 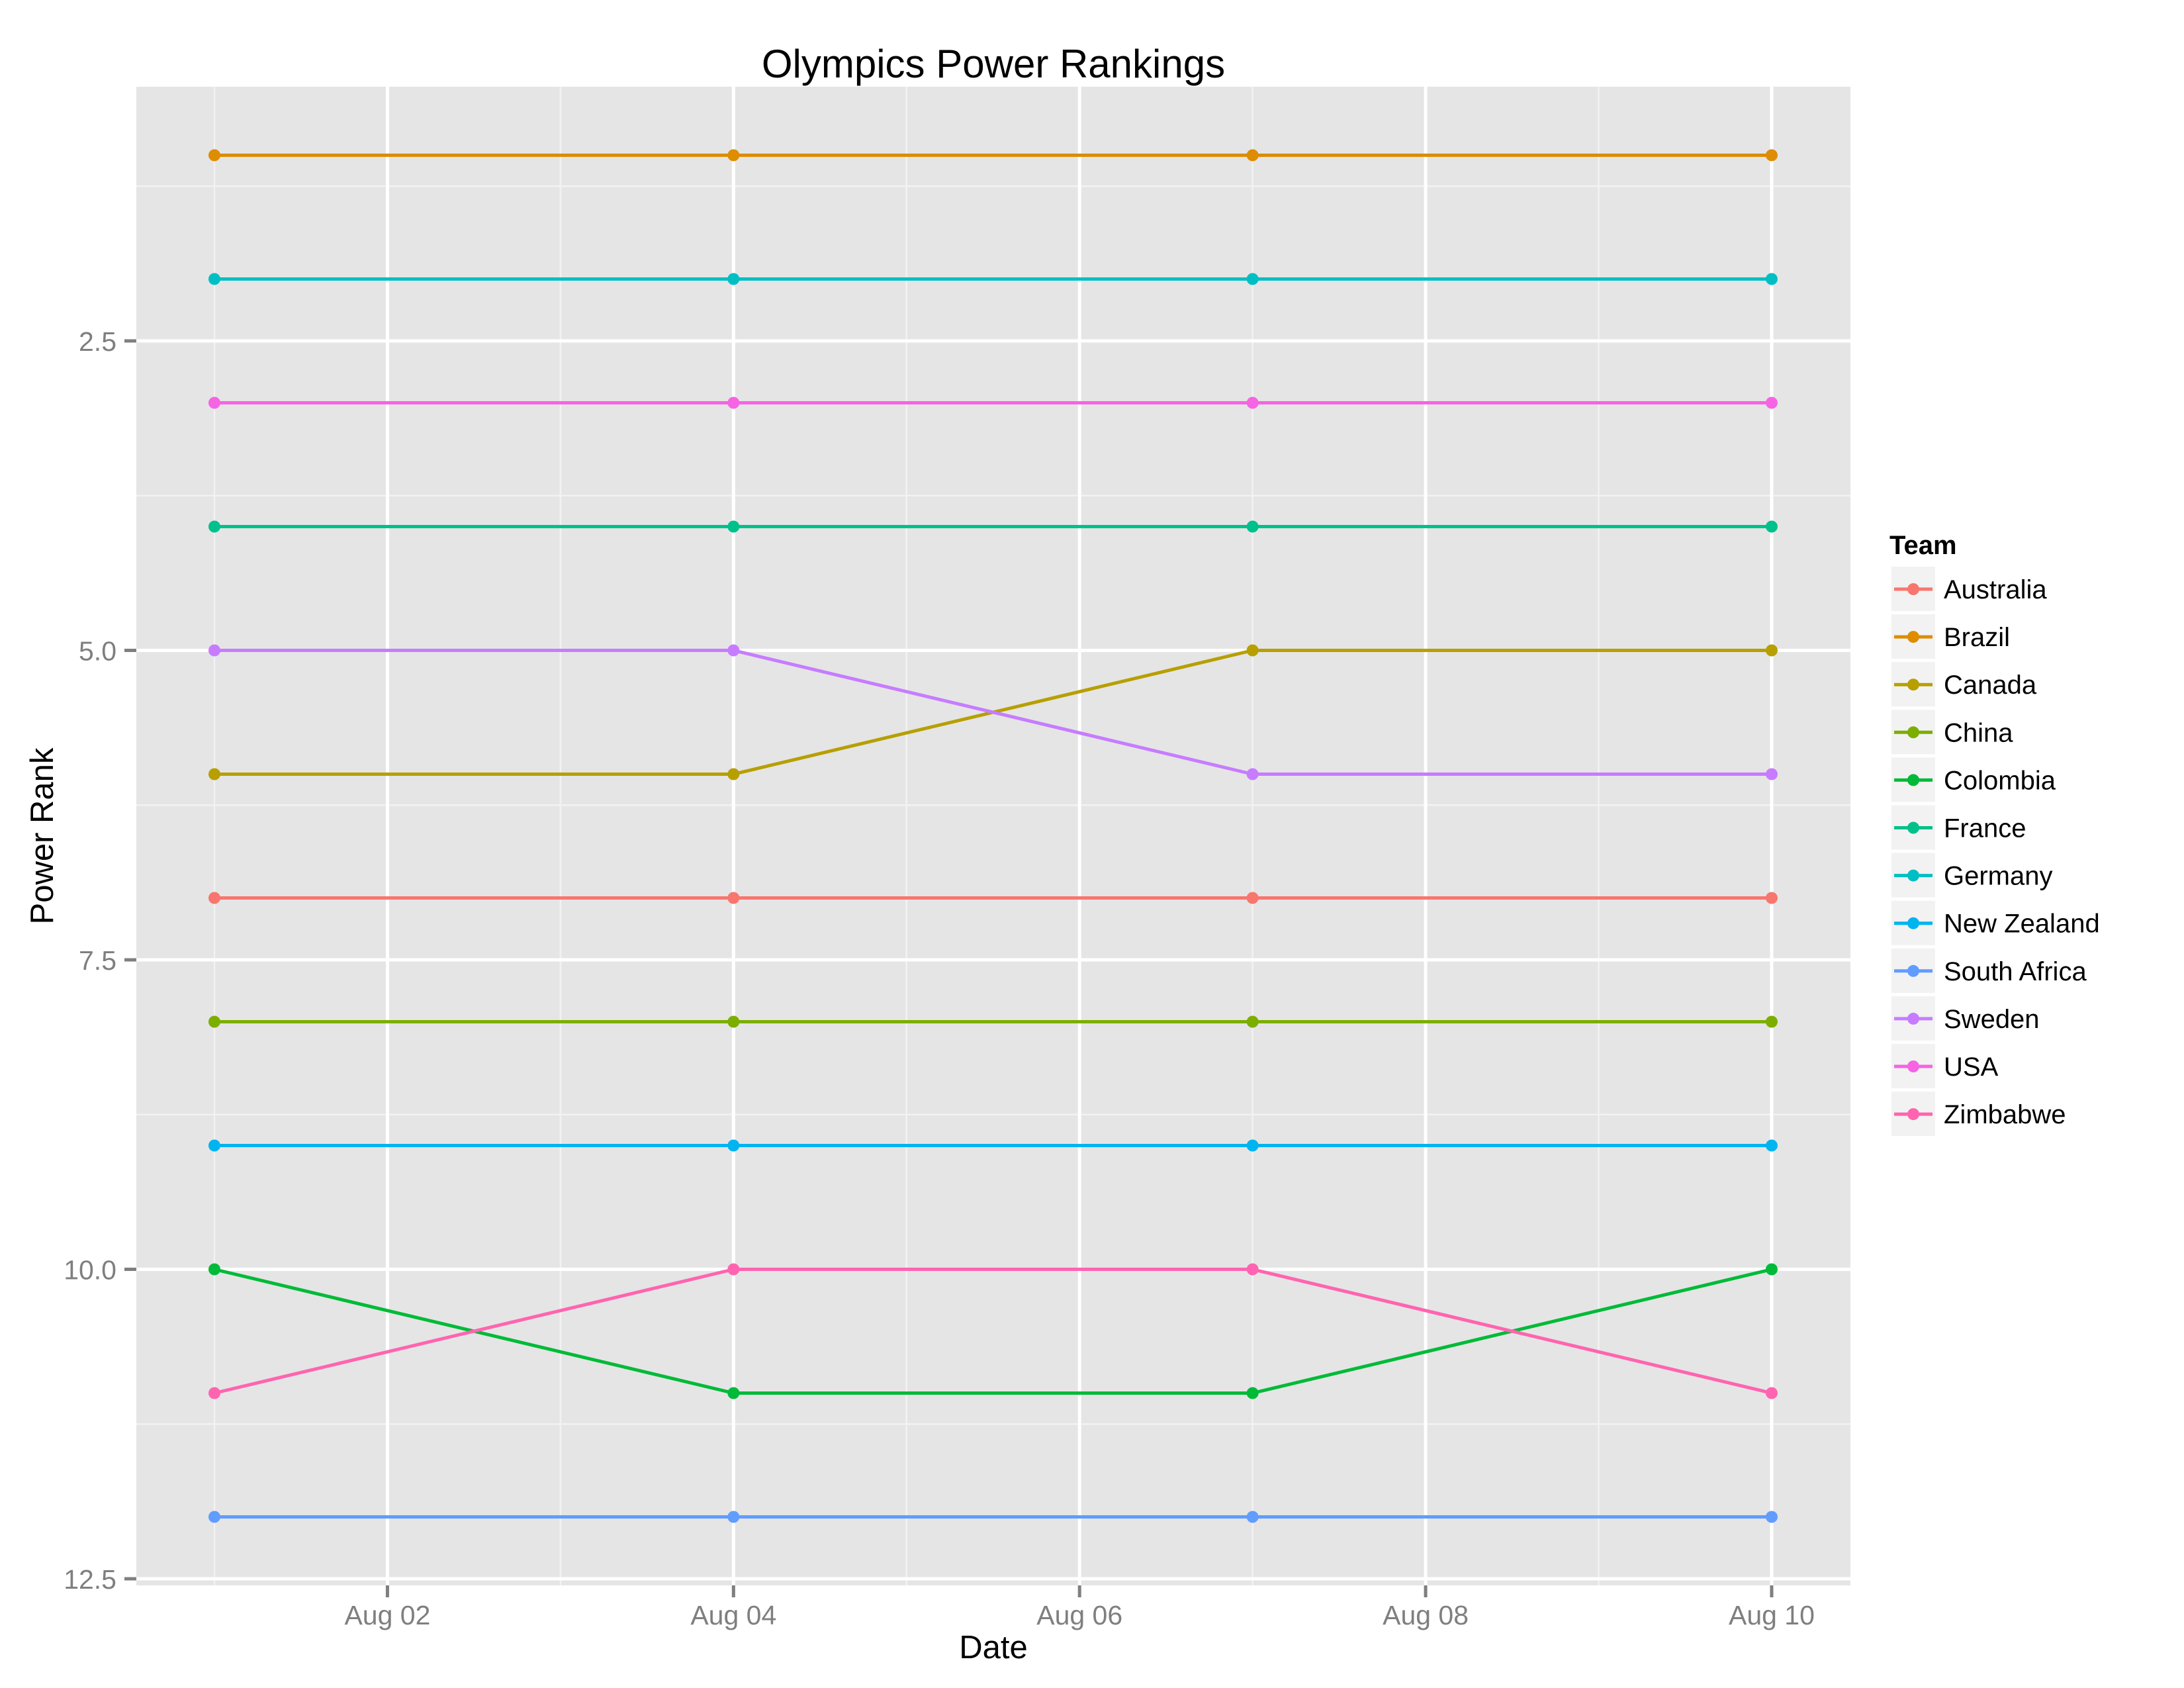 What do you see at coordinates (97, 341) in the screenshot?
I see `y-tick-label: 2.5` at bounding box center [97, 341].